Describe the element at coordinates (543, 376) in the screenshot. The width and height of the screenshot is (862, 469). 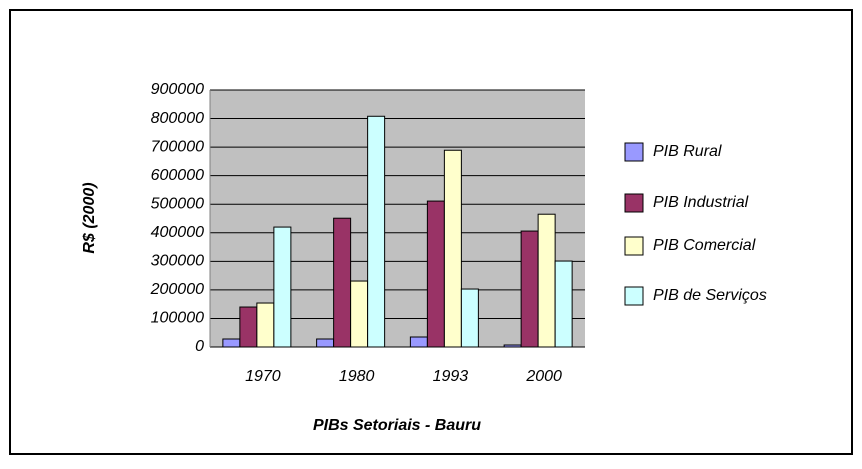
I see `x-tick-label: 2000` at that location.